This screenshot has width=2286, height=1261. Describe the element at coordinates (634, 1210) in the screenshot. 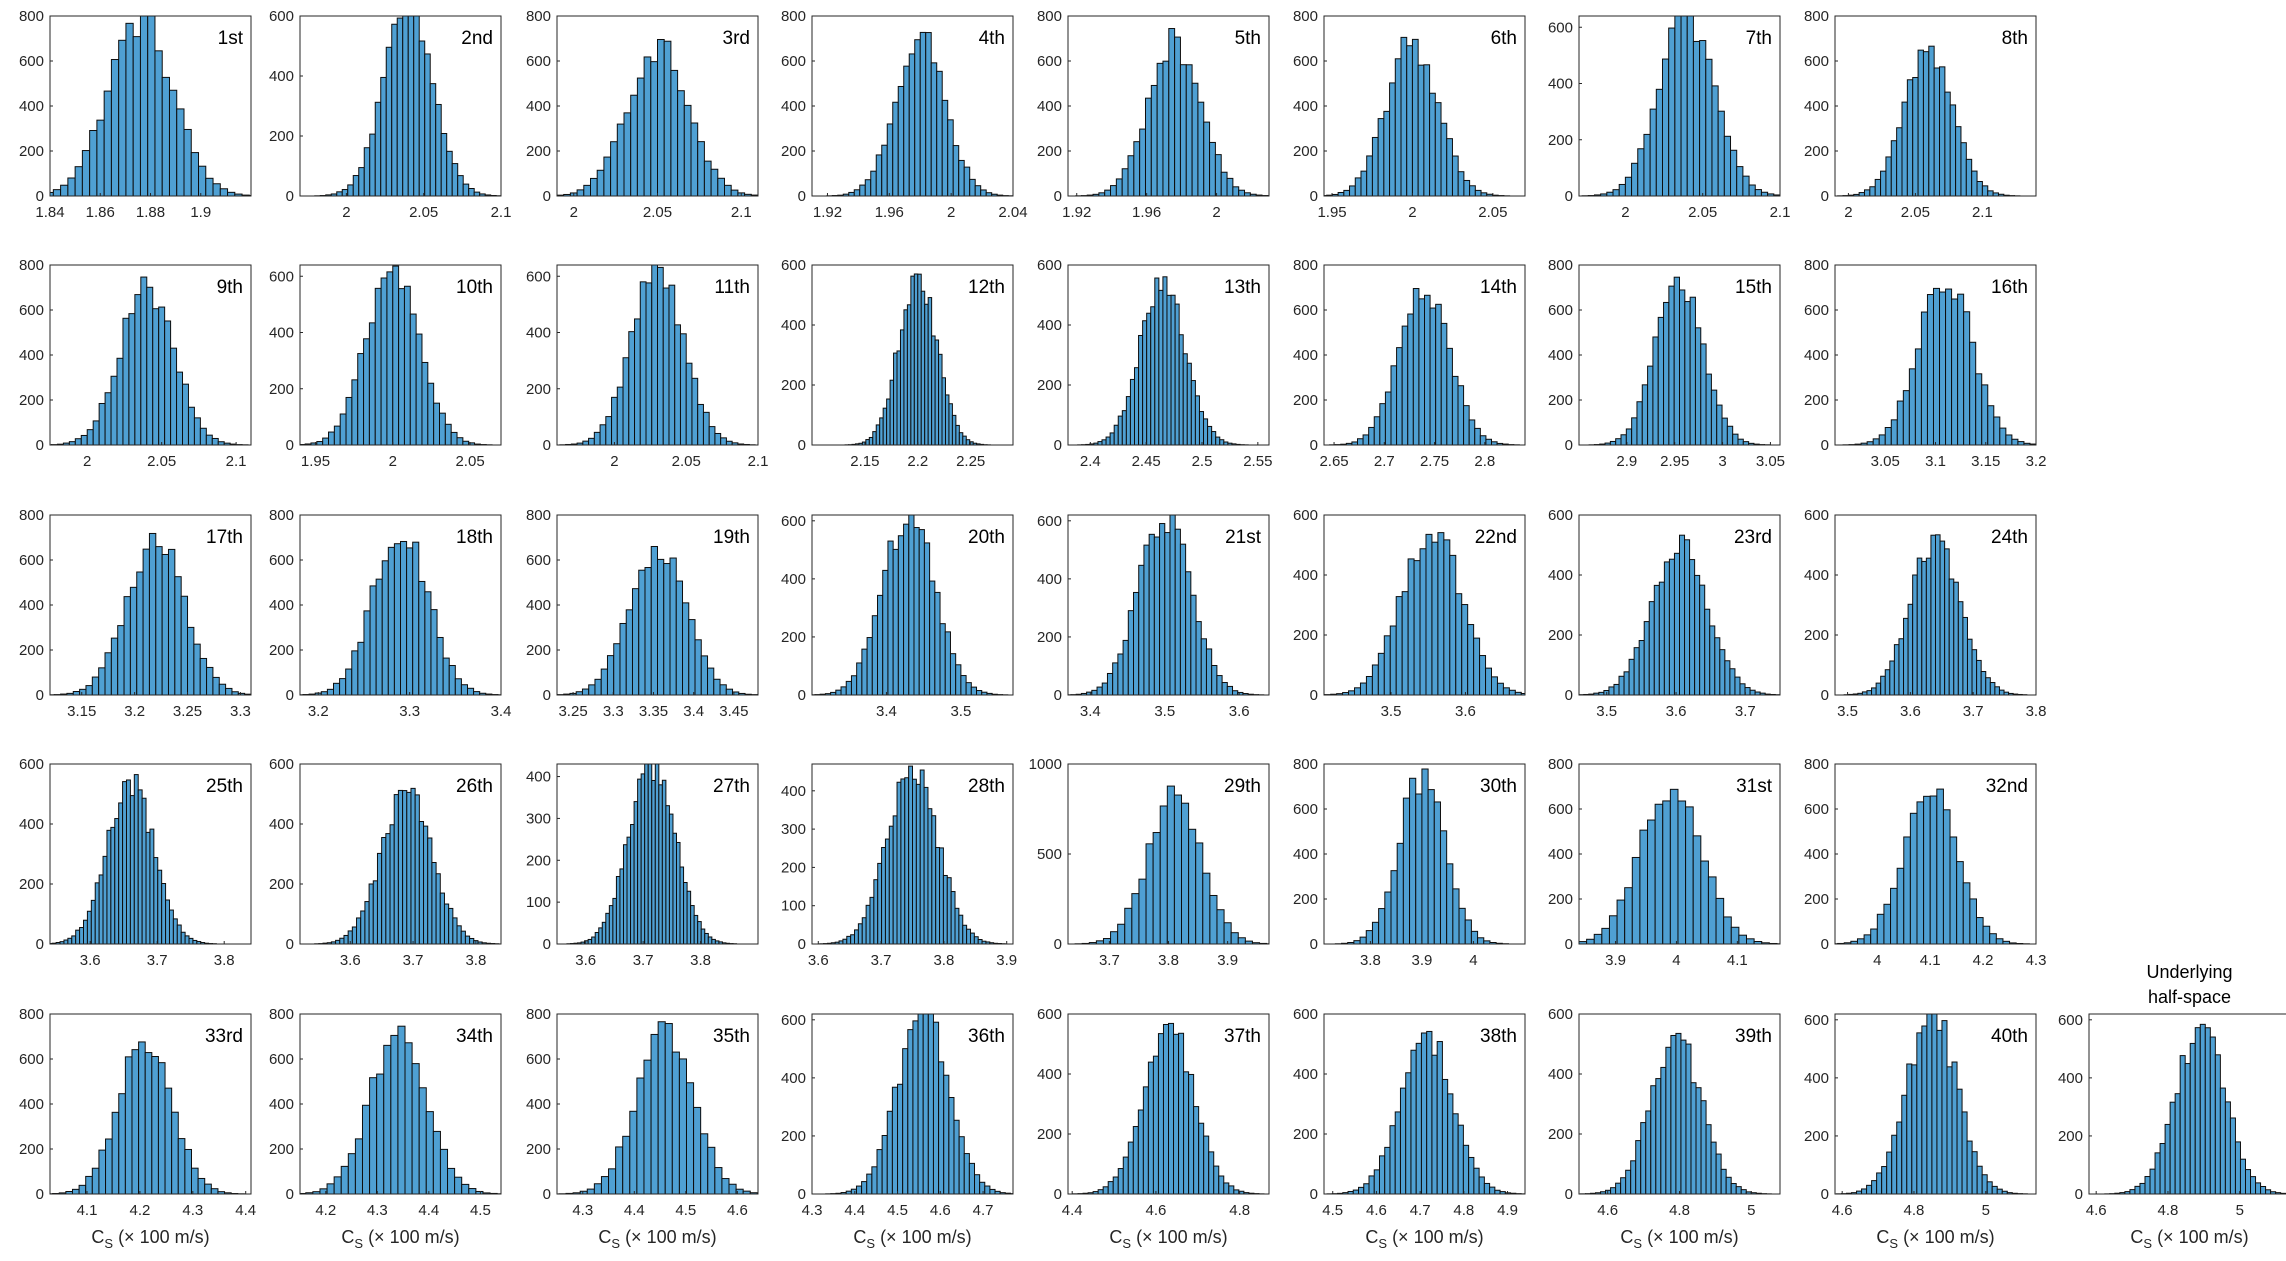

I see `x-tick-label: 4.4` at that location.